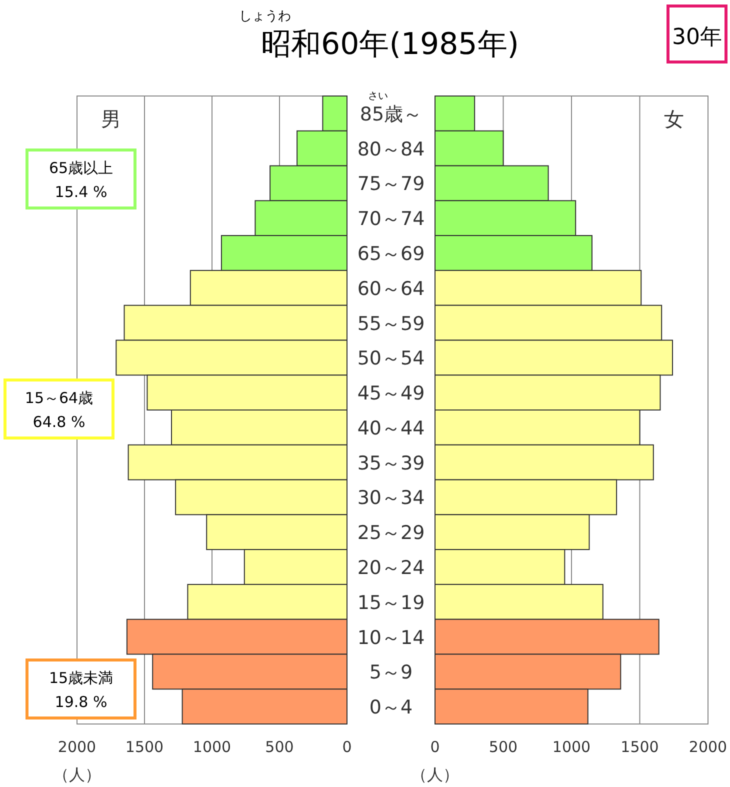 The image size is (730, 787). Describe the element at coordinates (378, 96) in the screenshot. I see `text: さい` at that location.